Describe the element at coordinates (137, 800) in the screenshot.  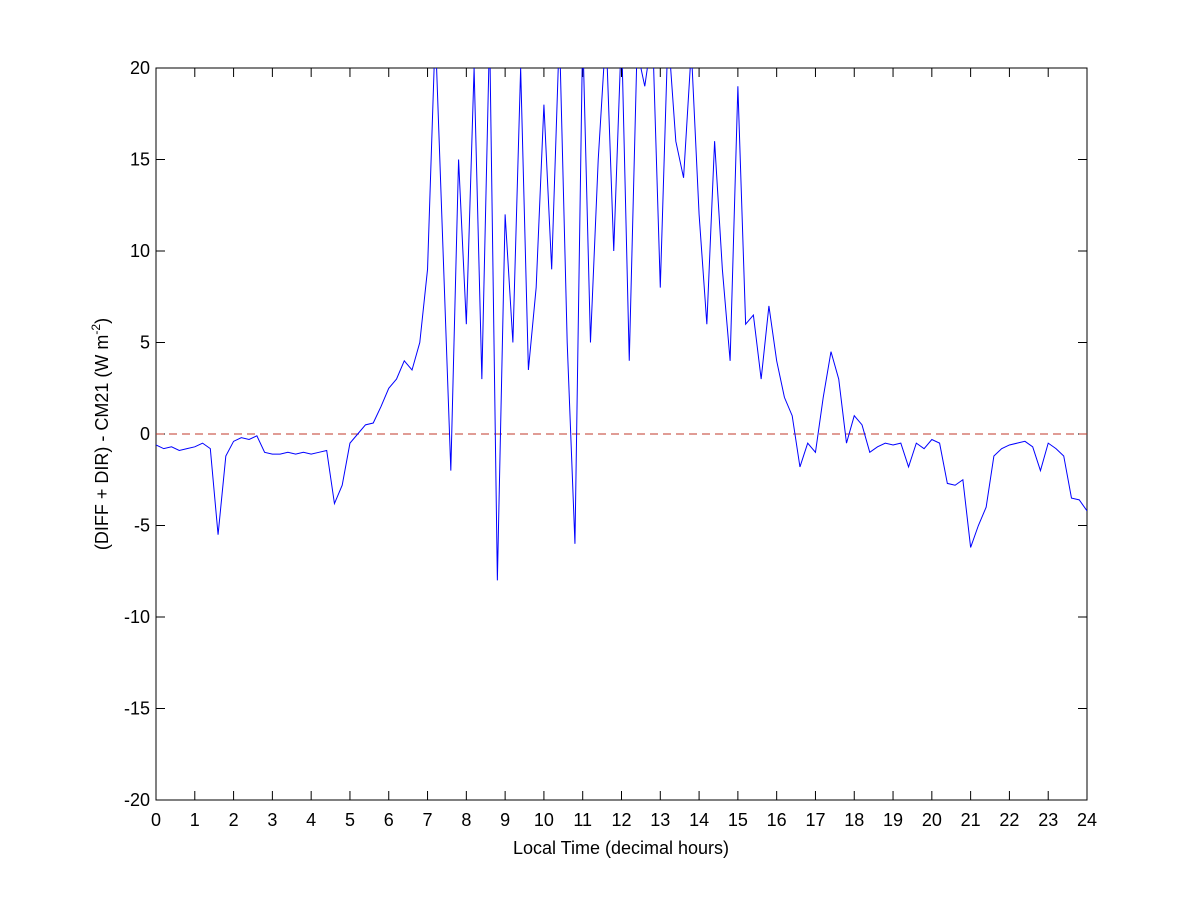
I see `y-tick-label: -20` at that location.